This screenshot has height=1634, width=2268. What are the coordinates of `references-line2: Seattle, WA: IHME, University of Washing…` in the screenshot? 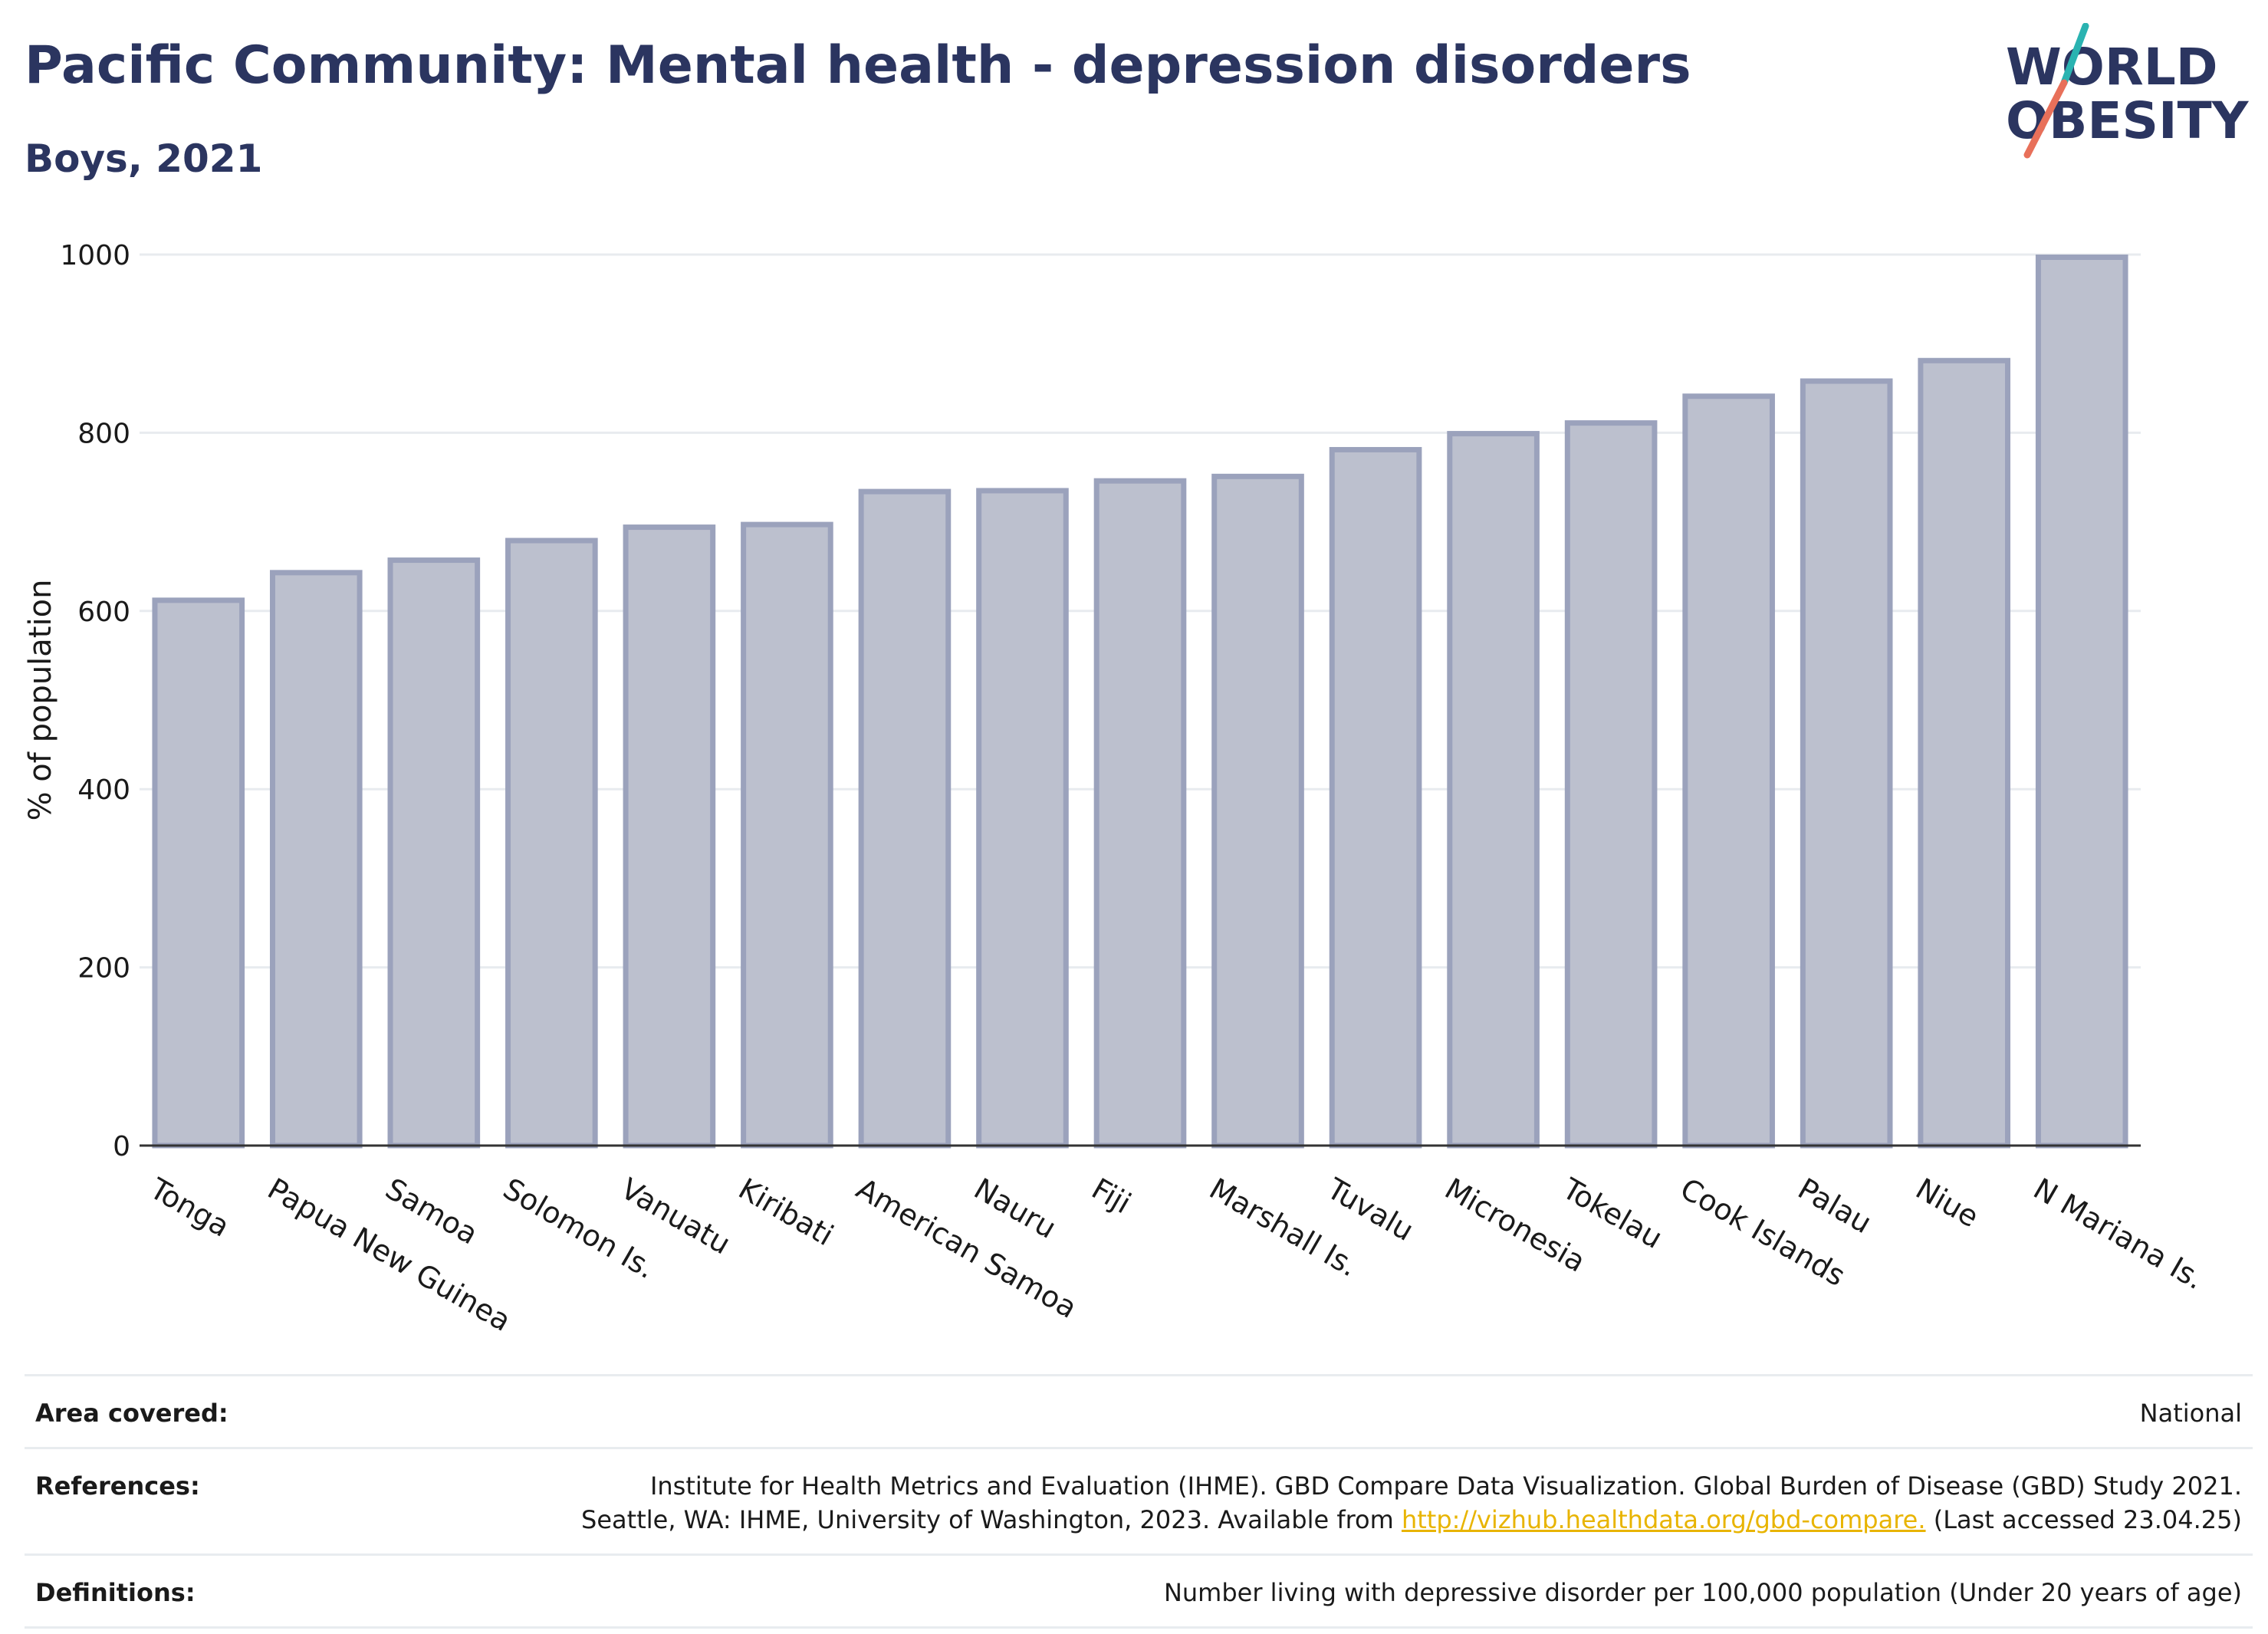 It's located at (1411, 1520).